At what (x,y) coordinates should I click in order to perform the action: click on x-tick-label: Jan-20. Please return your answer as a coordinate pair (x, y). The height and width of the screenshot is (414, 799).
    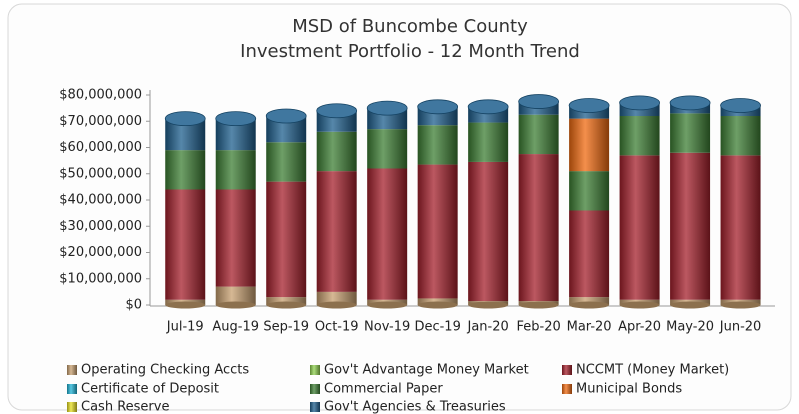
    Looking at the image, I should click on (488, 327).